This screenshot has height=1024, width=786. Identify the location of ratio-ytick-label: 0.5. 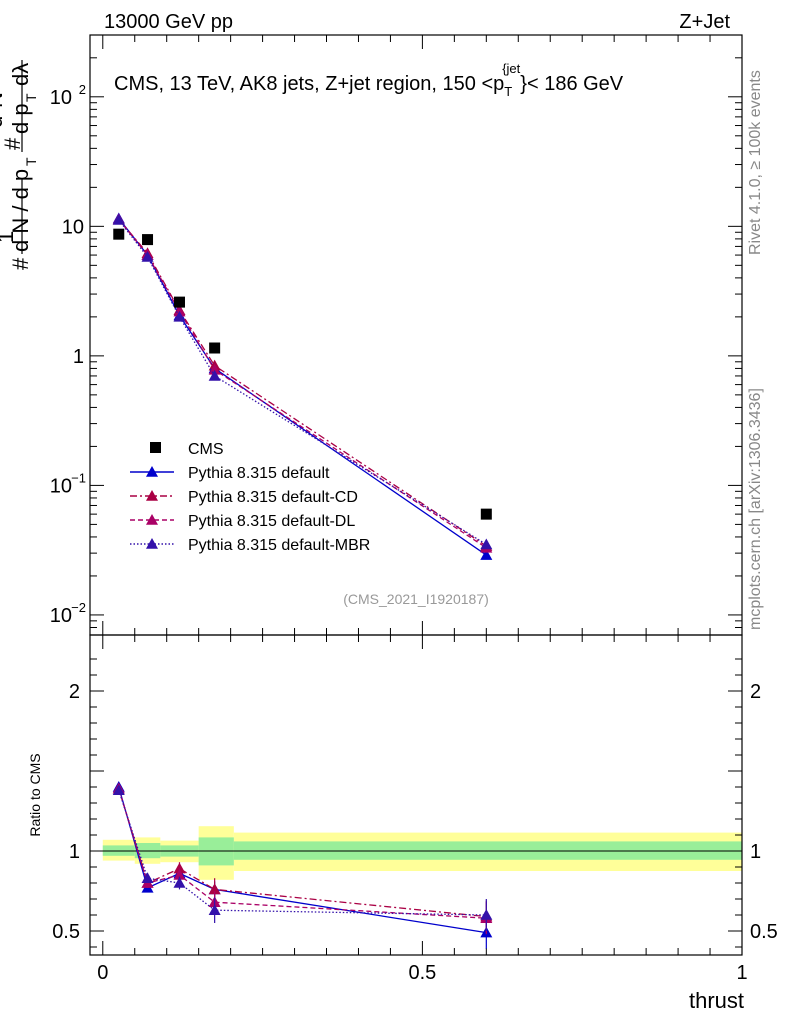
(66, 932).